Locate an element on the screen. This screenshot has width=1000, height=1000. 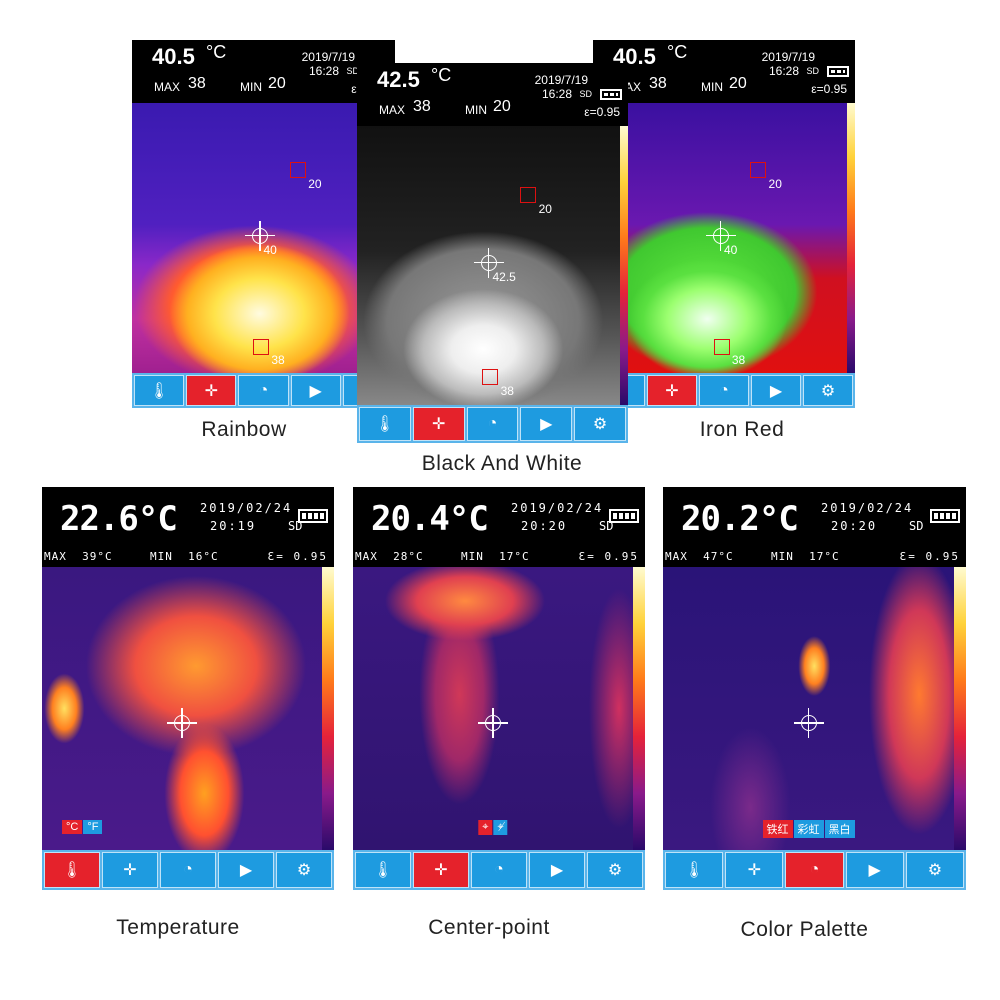
option-chip: ⌖ is located at coordinates (485, 827).